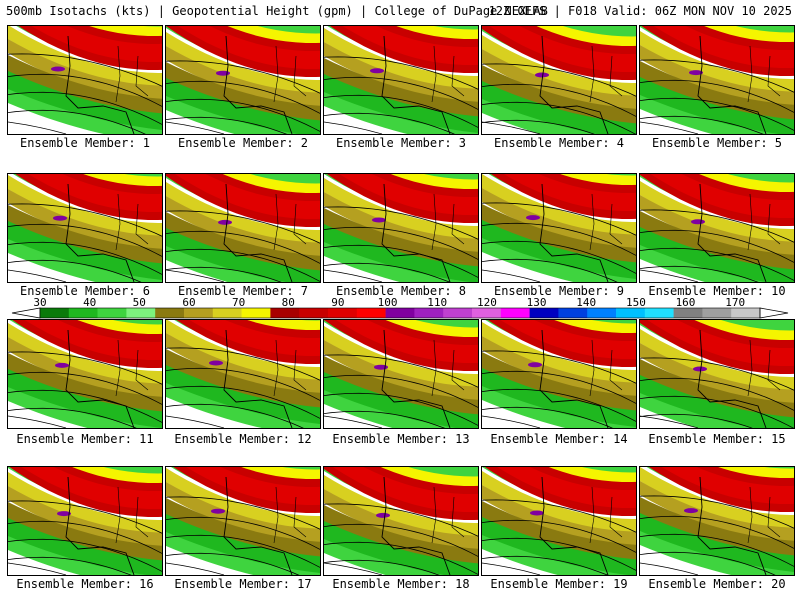 The height and width of the screenshot is (600, 800). Describe the element at coordinates (90, 302) in the screenshot. I see `colorbar-tick-label: 40` at that location.